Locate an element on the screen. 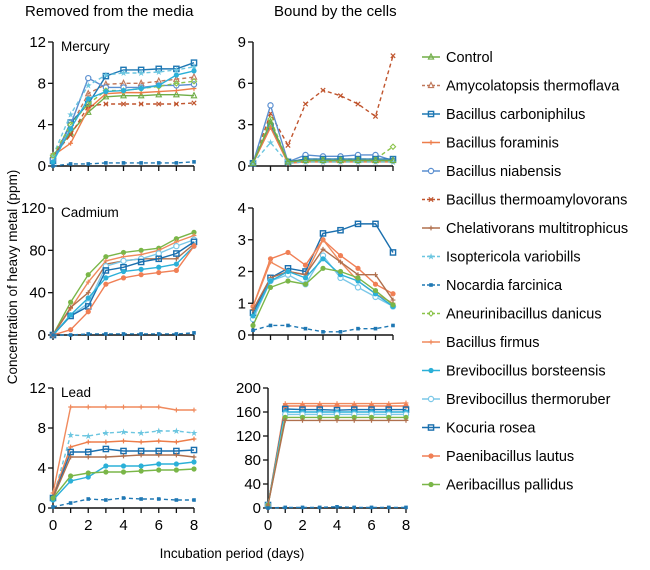  x-tick-label: 6 is located at coordinates (159, 525).